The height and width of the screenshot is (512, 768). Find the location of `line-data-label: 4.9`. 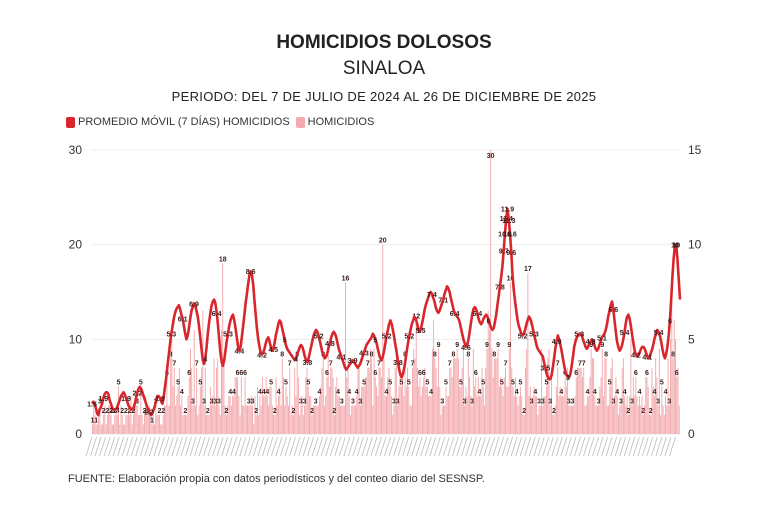

line-data-label: 4.9 is located at coordinates (557, 342).